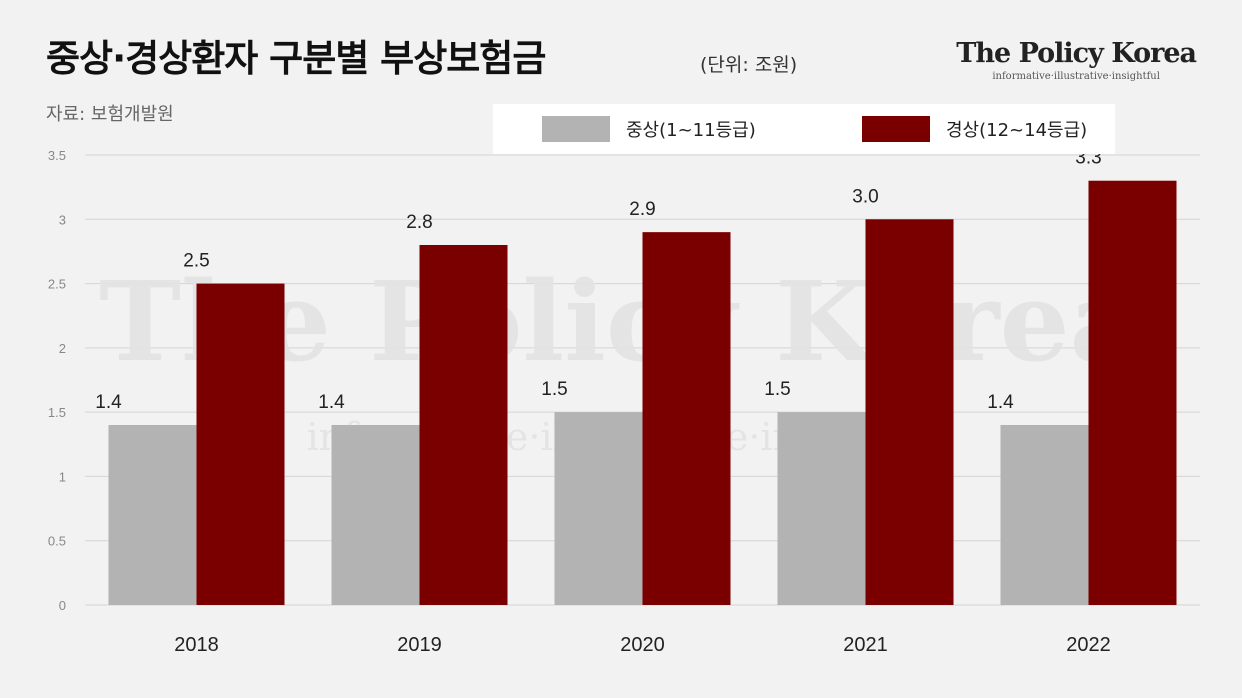  What do you see at coordinates (110, 114) in the screenshot?
I see `source-label: 자료: 보험개발원` at bounding box center [110, 114].